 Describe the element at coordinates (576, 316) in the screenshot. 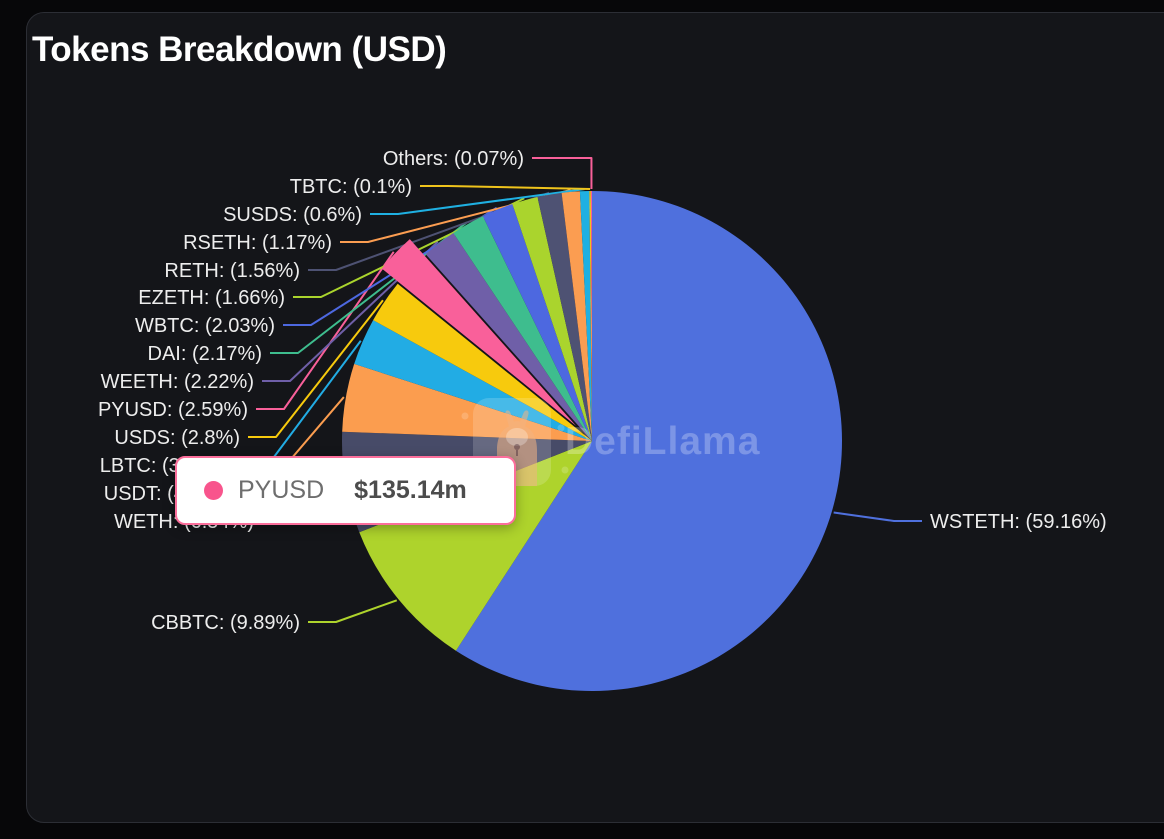

I see `pie-slice-rseth` at that location.